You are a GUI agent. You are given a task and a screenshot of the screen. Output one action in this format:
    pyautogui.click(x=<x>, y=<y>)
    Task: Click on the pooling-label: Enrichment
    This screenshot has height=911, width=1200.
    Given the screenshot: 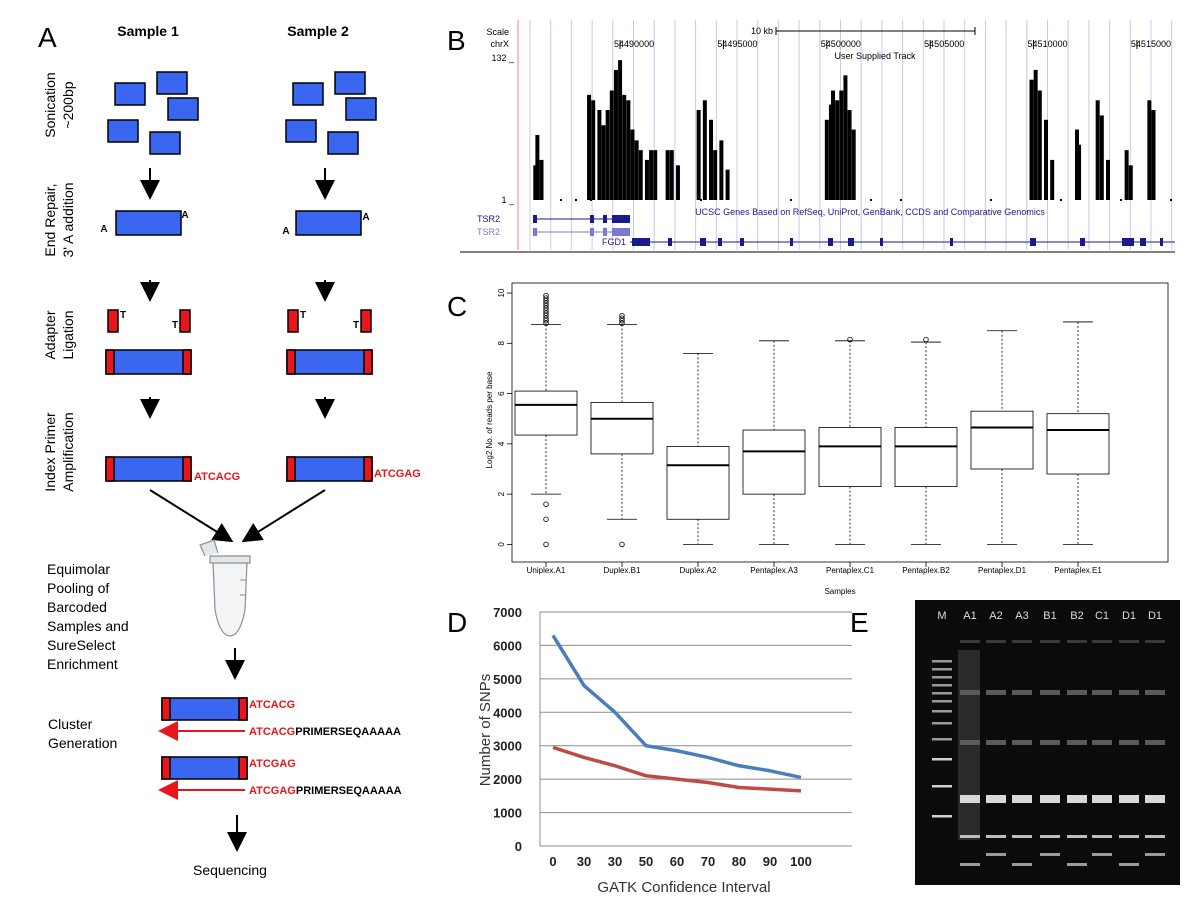 What is the action you would take?
    pyautogui.click(x=82, y=664)
    